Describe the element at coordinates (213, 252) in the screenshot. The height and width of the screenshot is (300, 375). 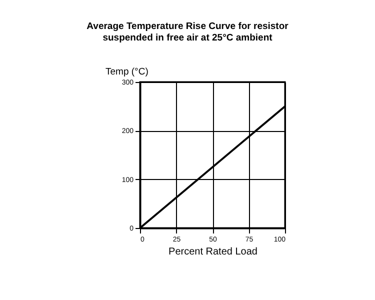
I see `x-axis-title: Percent Rated Load` at that location.